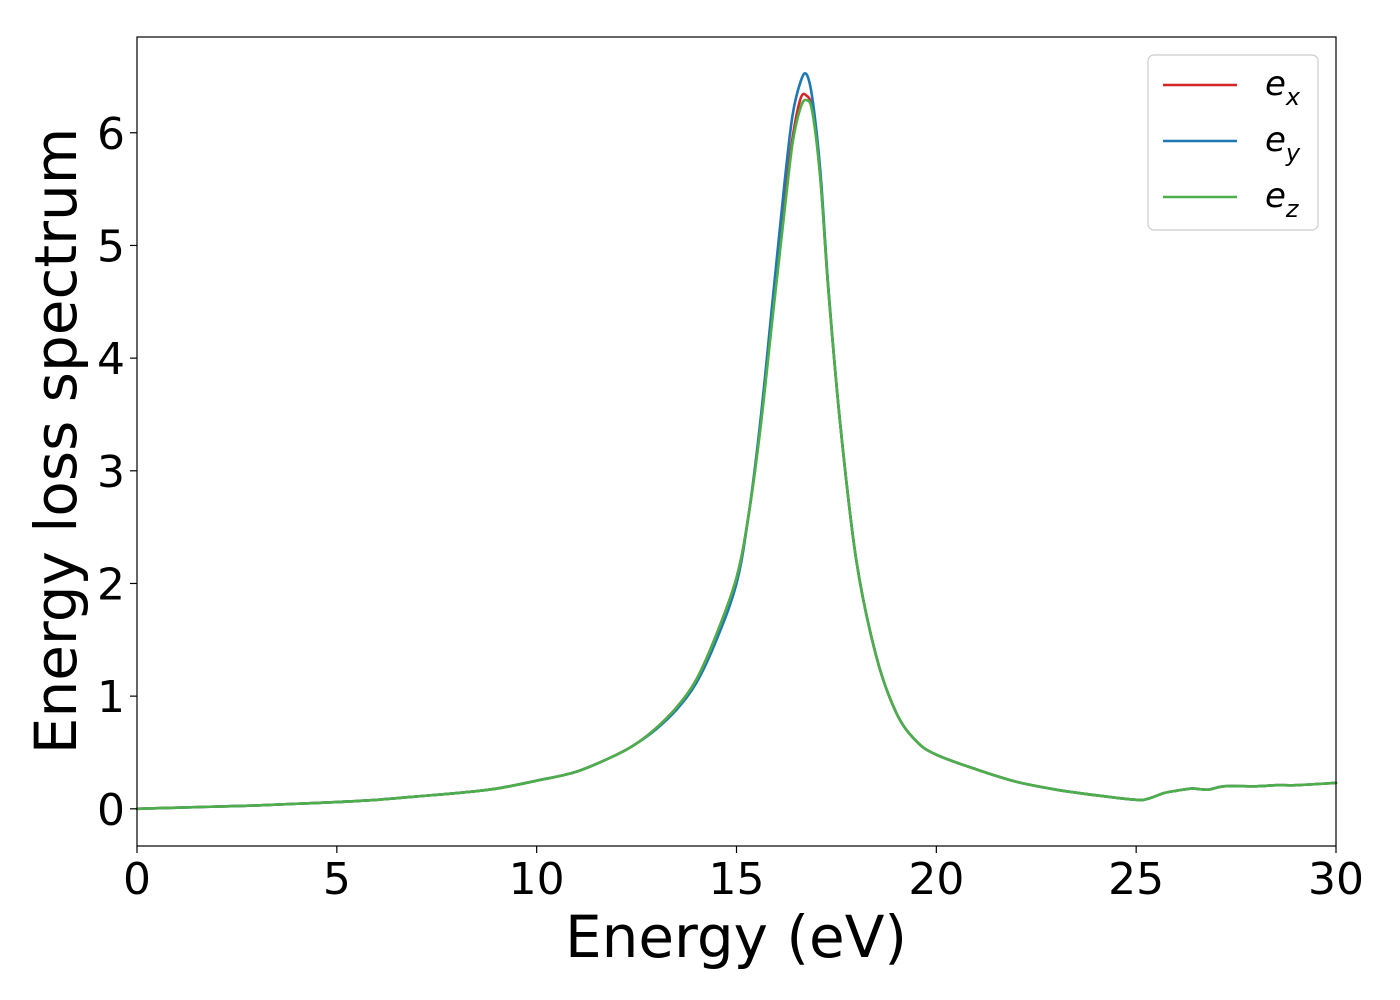 This screenshot has width=1400, height=1000. I want to click on y-tick-label: 1, so click(111, 697).